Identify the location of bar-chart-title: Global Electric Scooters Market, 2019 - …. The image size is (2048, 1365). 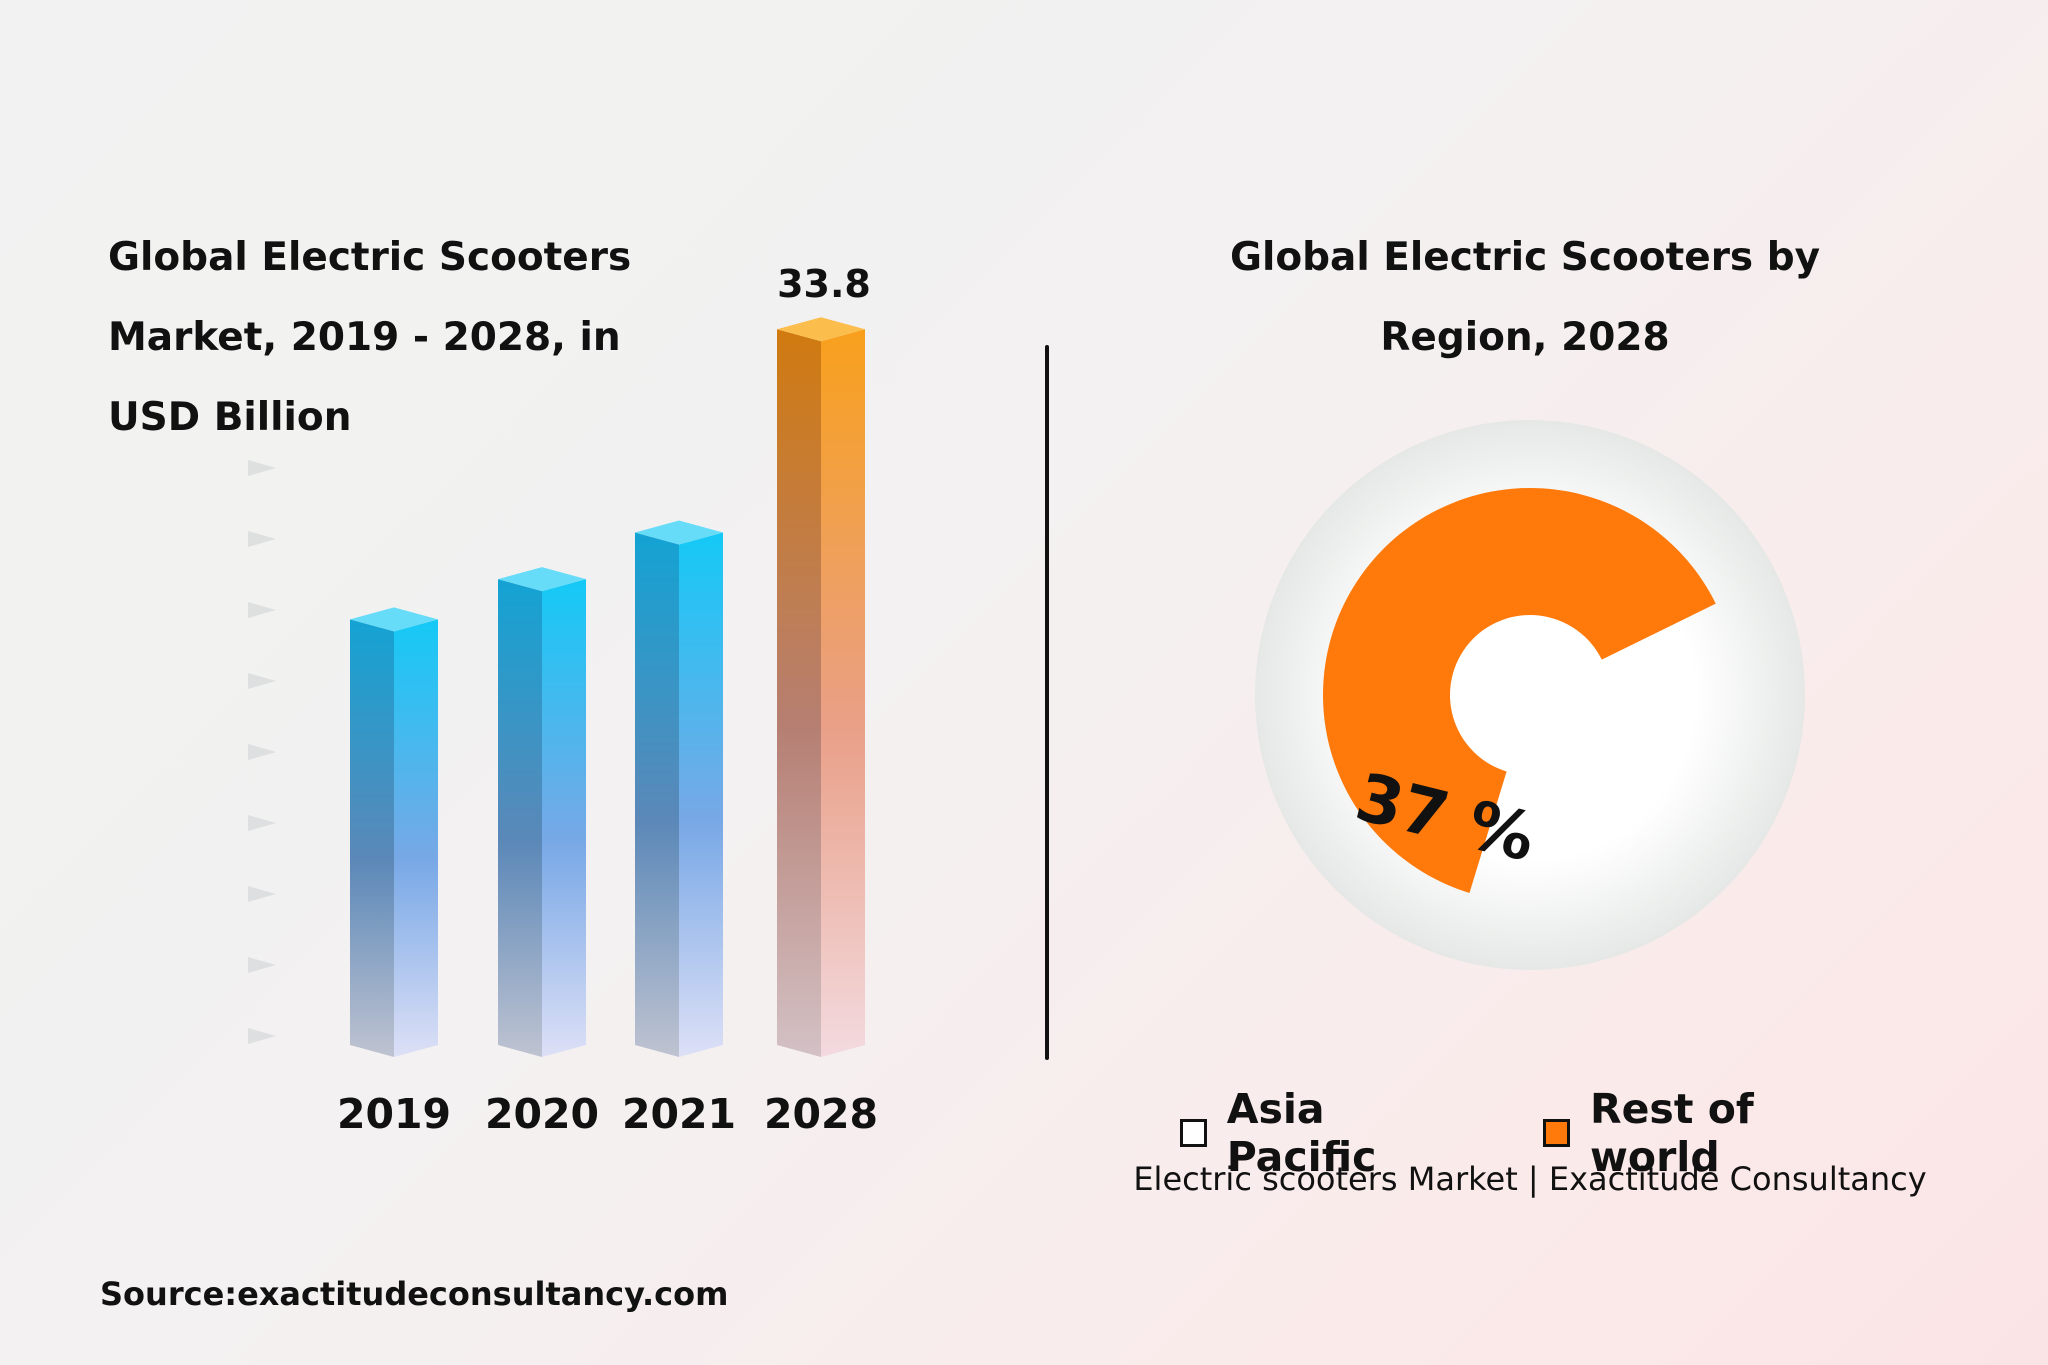
(370, 337).